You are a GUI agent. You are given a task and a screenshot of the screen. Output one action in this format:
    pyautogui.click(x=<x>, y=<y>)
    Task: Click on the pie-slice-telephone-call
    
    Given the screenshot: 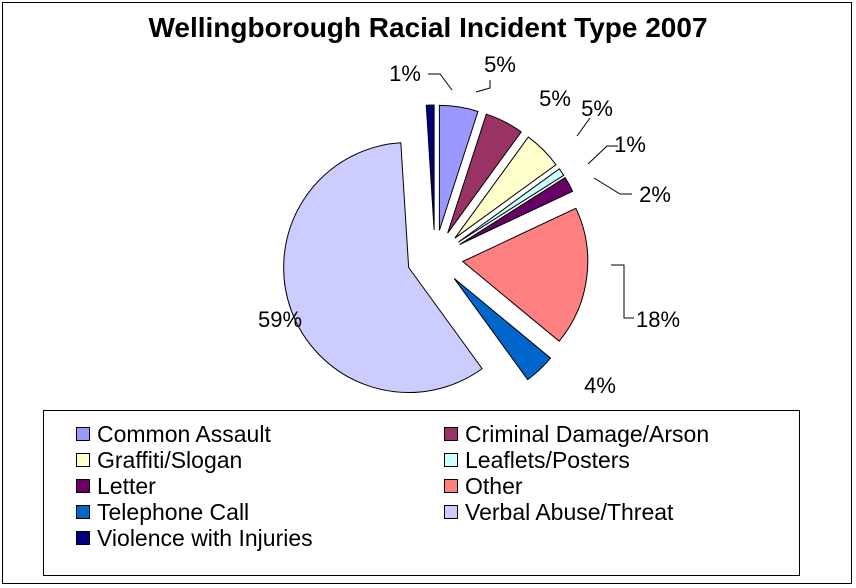 What is the action you would take?
    pyautogui.click(x=502, y=329)
    